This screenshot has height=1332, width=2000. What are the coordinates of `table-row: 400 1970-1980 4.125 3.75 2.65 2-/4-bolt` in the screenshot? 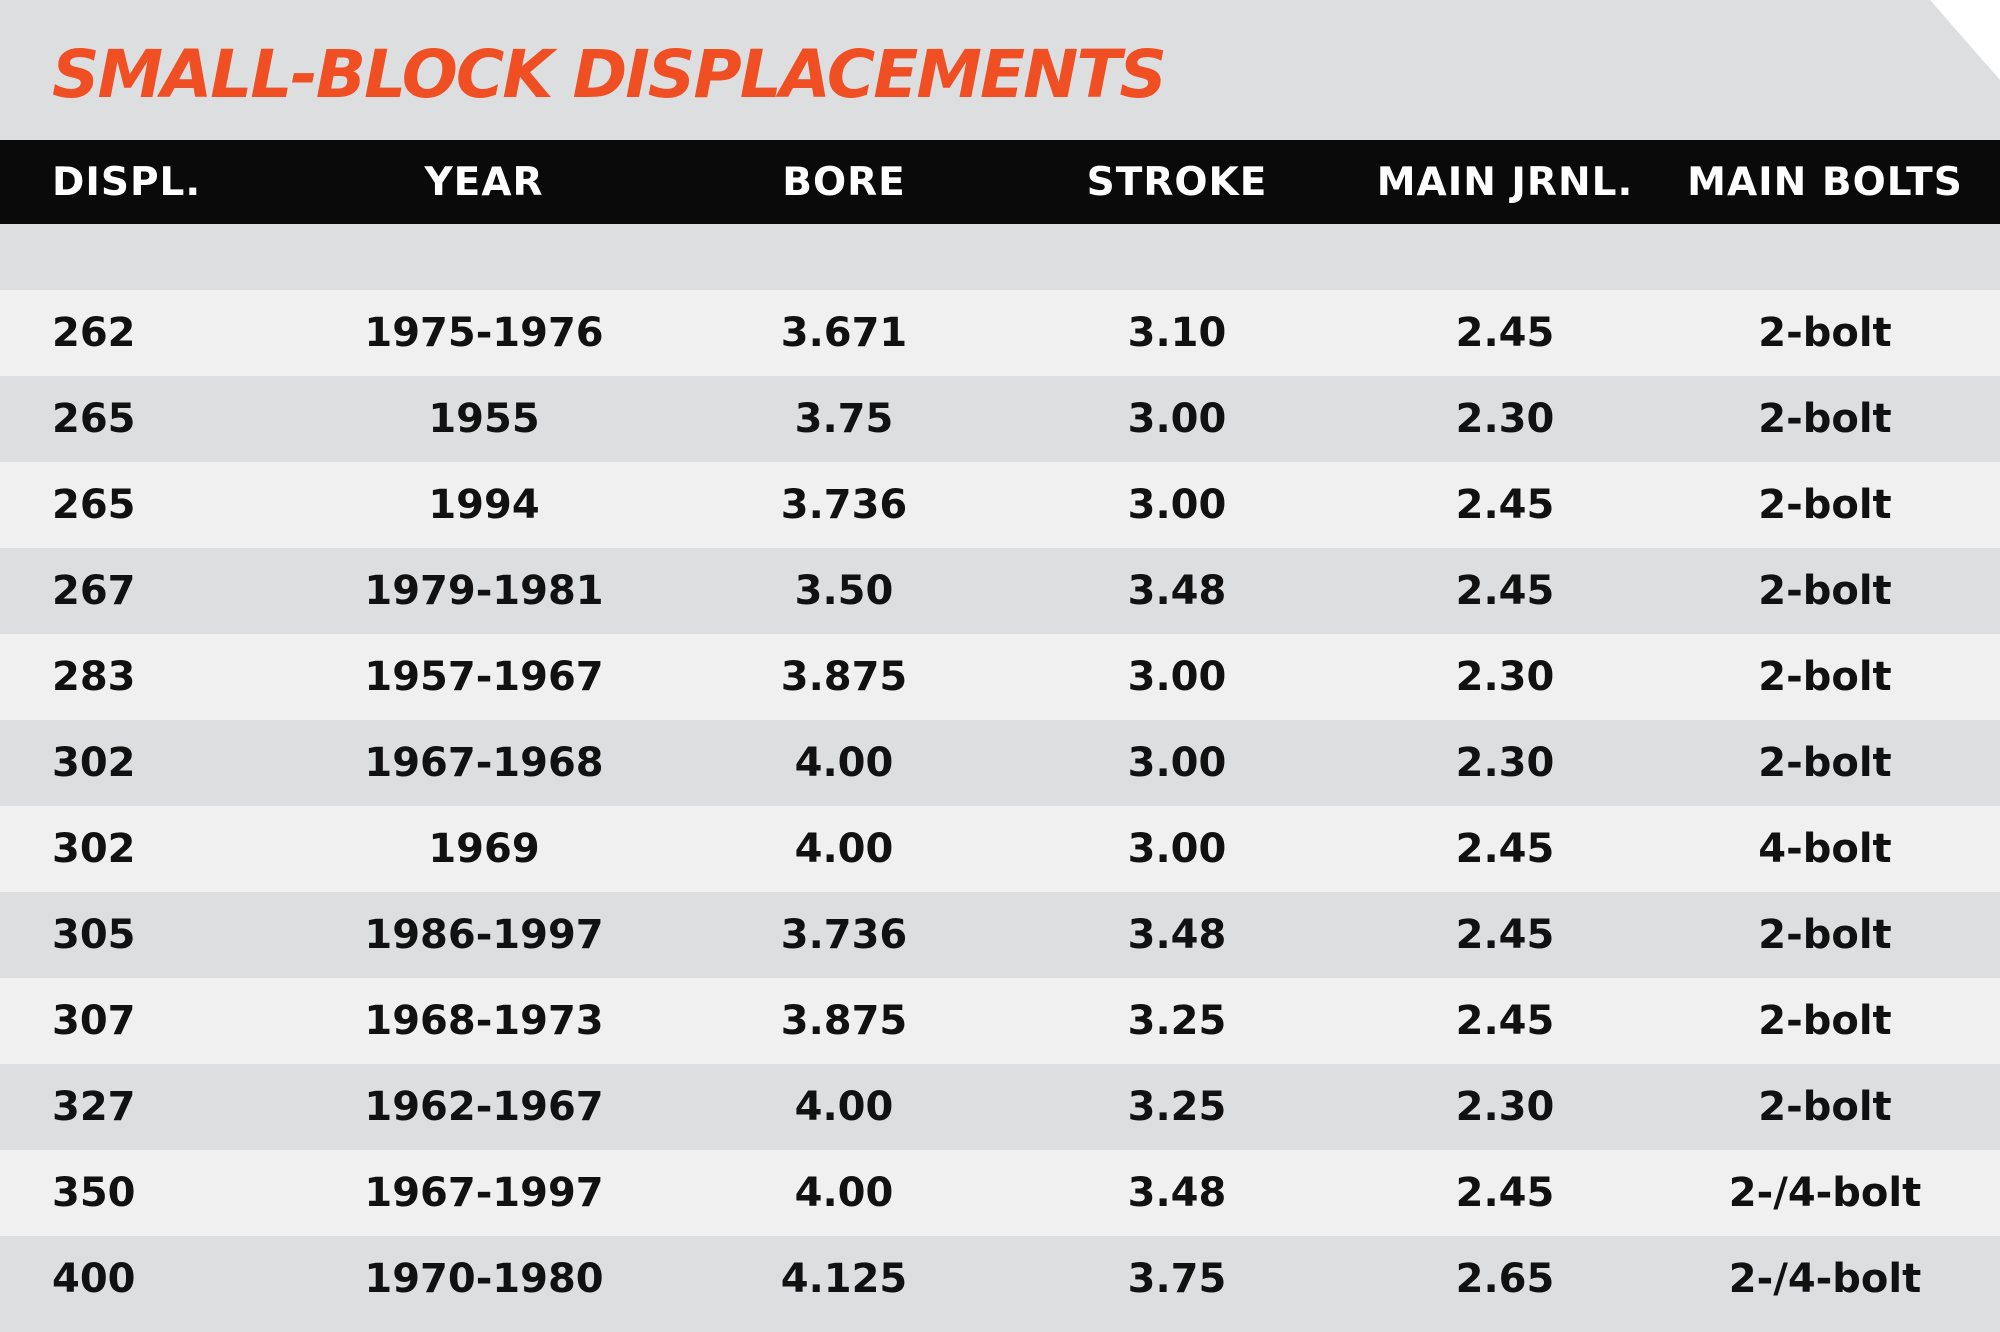 It's located at (1000, 1279).